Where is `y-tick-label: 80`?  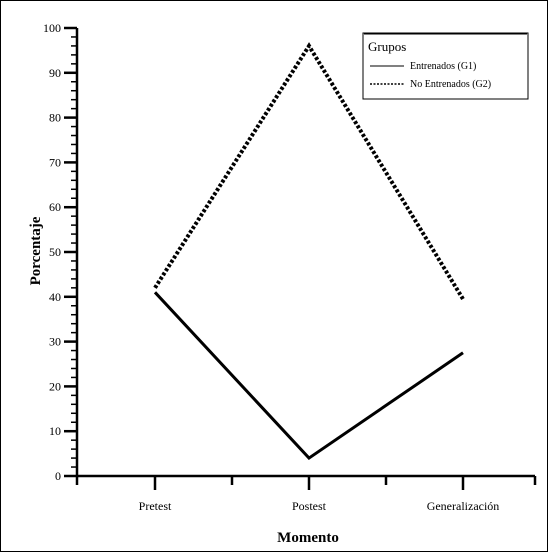 y-tick-label: 80 is located at coordinates (55, 118).